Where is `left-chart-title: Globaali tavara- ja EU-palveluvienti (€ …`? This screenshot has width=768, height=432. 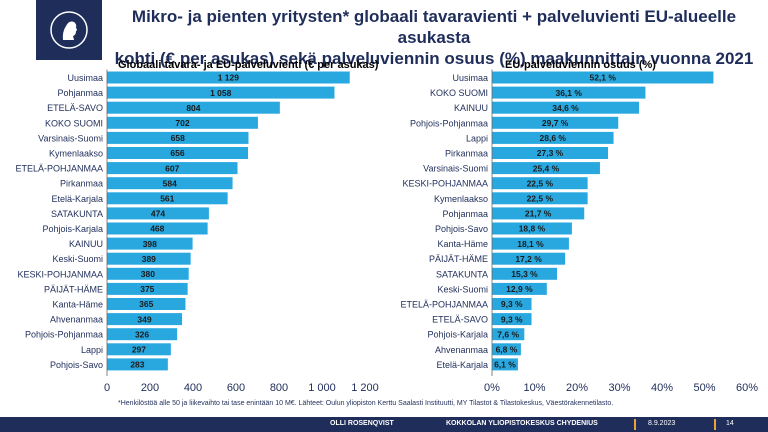
left-chart-title: Globaali tavara- ja EU-palveluvienti (€ … is located at coordinates (248, 65).